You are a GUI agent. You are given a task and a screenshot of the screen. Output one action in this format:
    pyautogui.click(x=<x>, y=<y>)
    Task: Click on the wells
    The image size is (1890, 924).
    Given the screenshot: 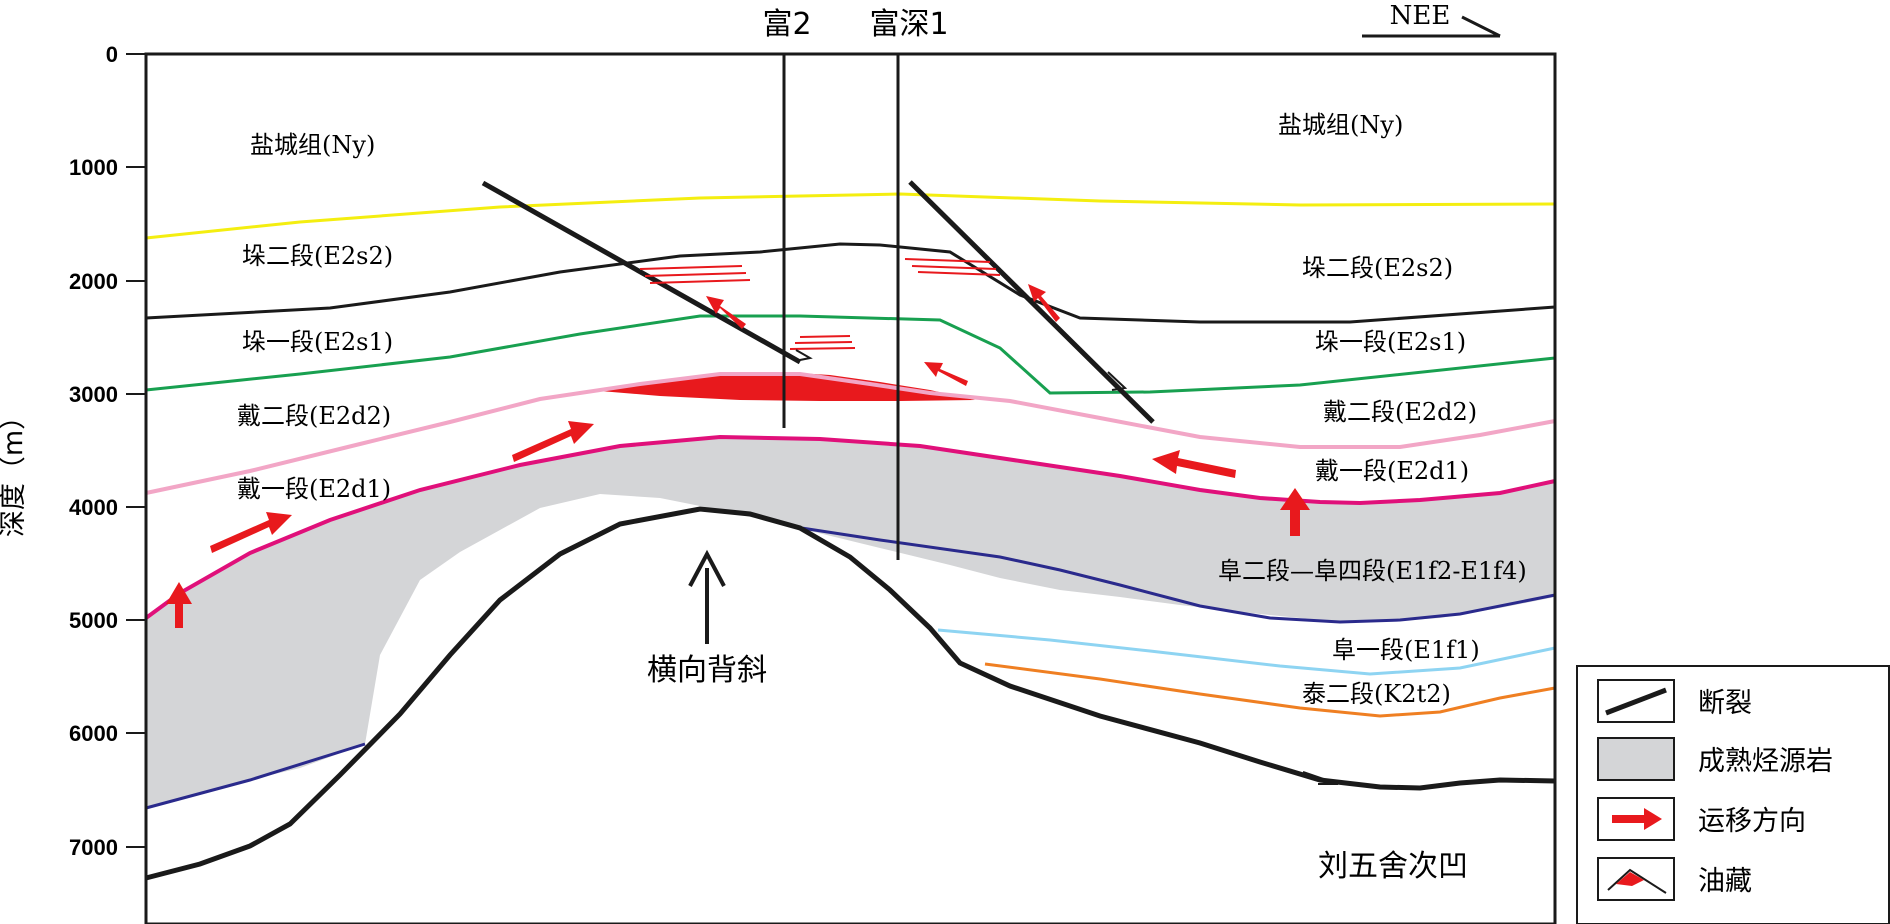 What is the action you would take?
    pyautogui.click(x=841, y=307)
    